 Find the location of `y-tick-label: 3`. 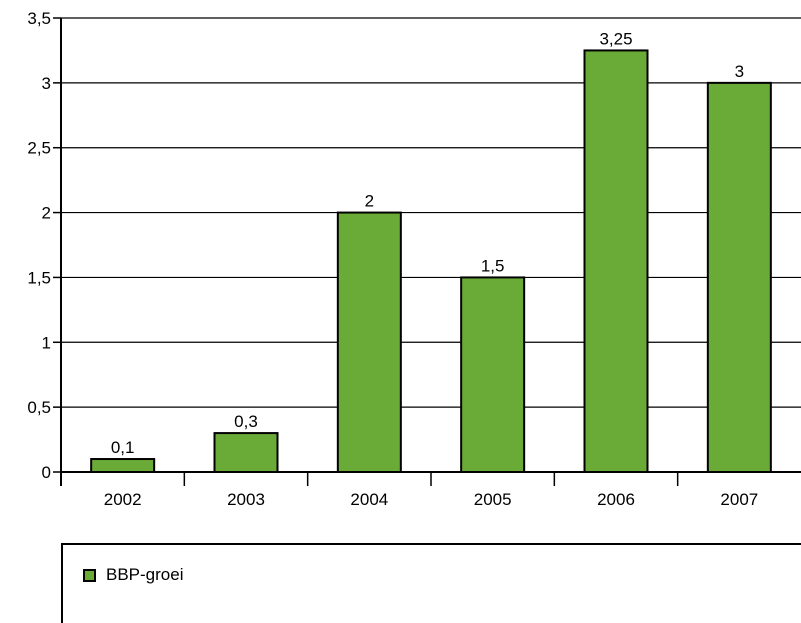

y-tick-label: 3 is located at coordinates (46, 83).